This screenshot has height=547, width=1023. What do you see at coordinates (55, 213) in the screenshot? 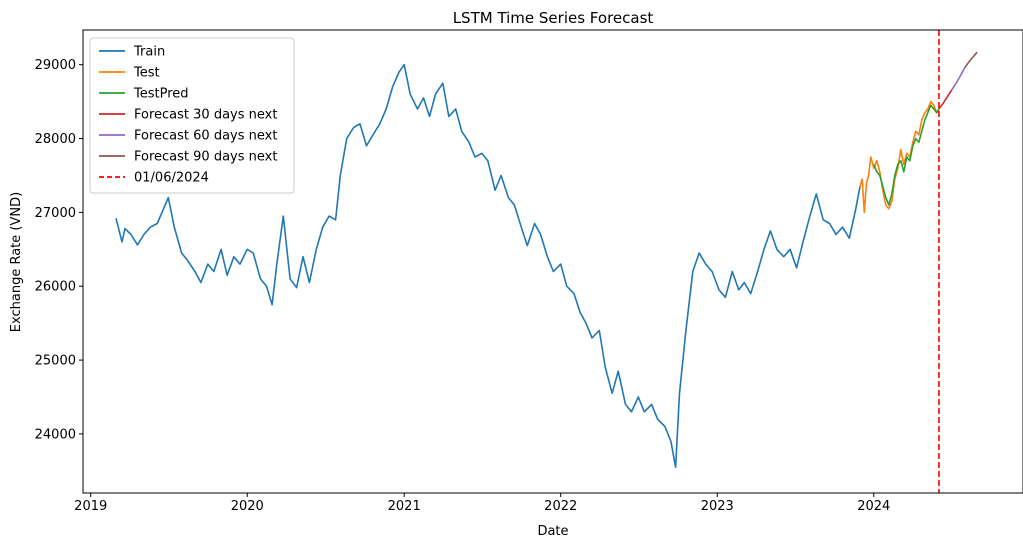
I see `y-tick-label-3: 27000` at bounding box center [55, 213].